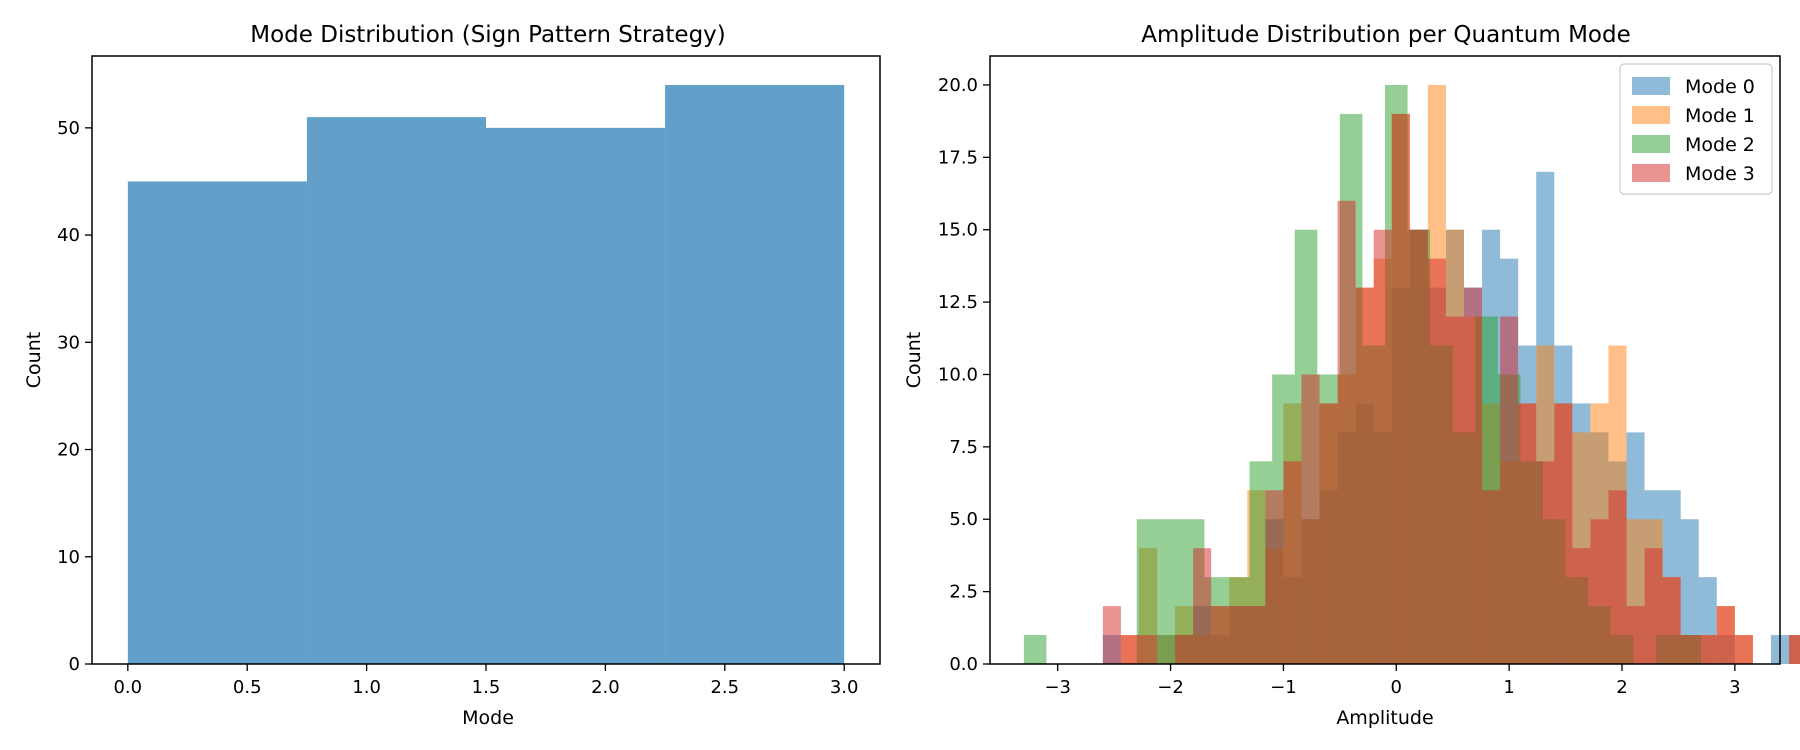 The image size is (1800, 750). Describe the element at coordinates (68, 342) in the screenshot. I see `y-tick-label: 30` at that location.